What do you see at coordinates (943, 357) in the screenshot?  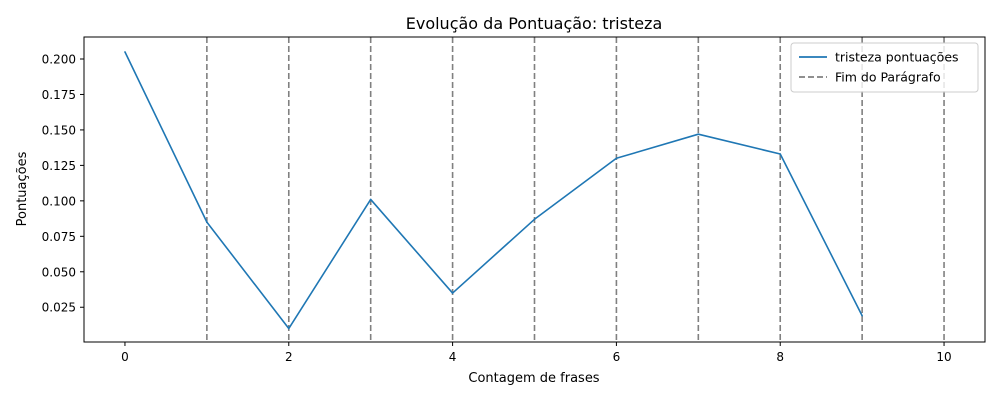 I see `x-tick-label-5: 10` at bounding box center [943, 357].